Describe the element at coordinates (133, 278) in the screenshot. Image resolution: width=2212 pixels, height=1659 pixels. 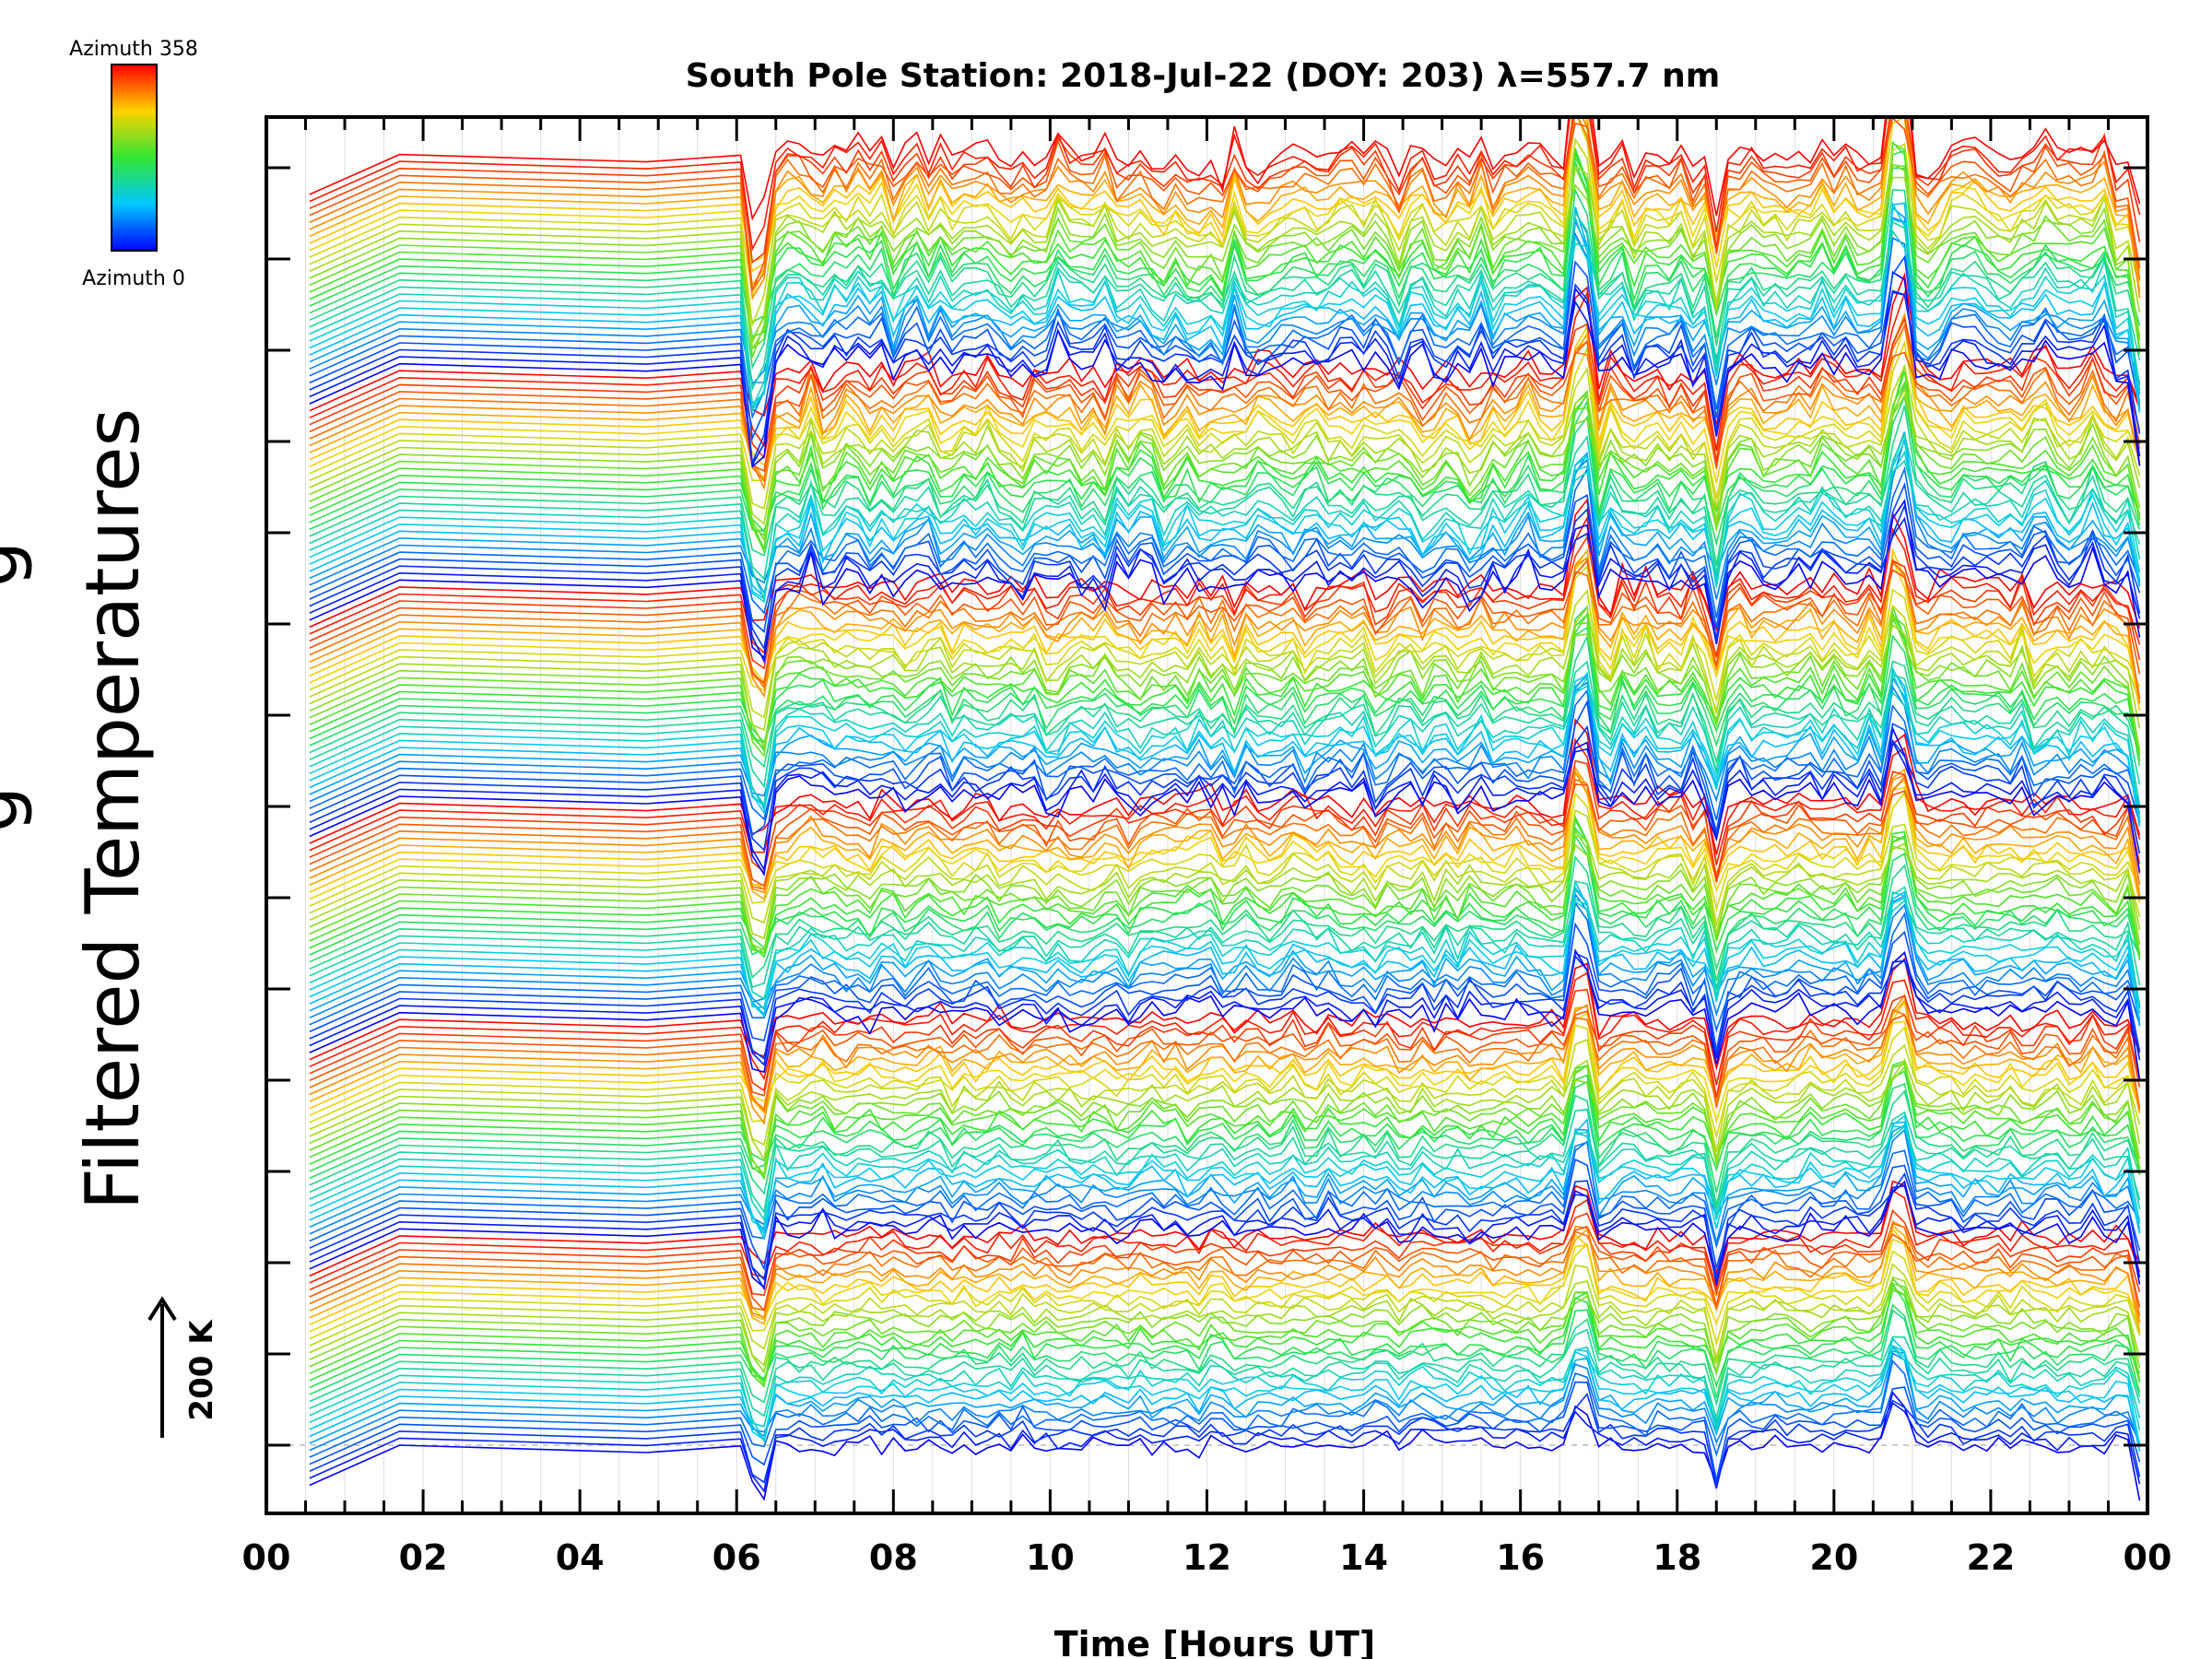
I see `colorbar-bottom-label: Azimuth 0` at that location.